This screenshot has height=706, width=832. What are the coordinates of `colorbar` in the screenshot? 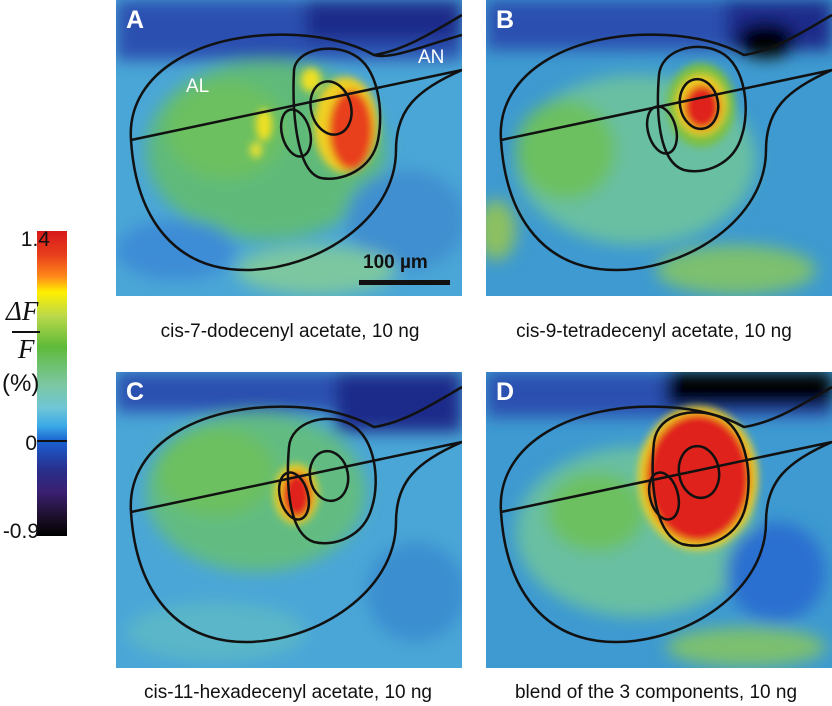 It's located at (52, 383).